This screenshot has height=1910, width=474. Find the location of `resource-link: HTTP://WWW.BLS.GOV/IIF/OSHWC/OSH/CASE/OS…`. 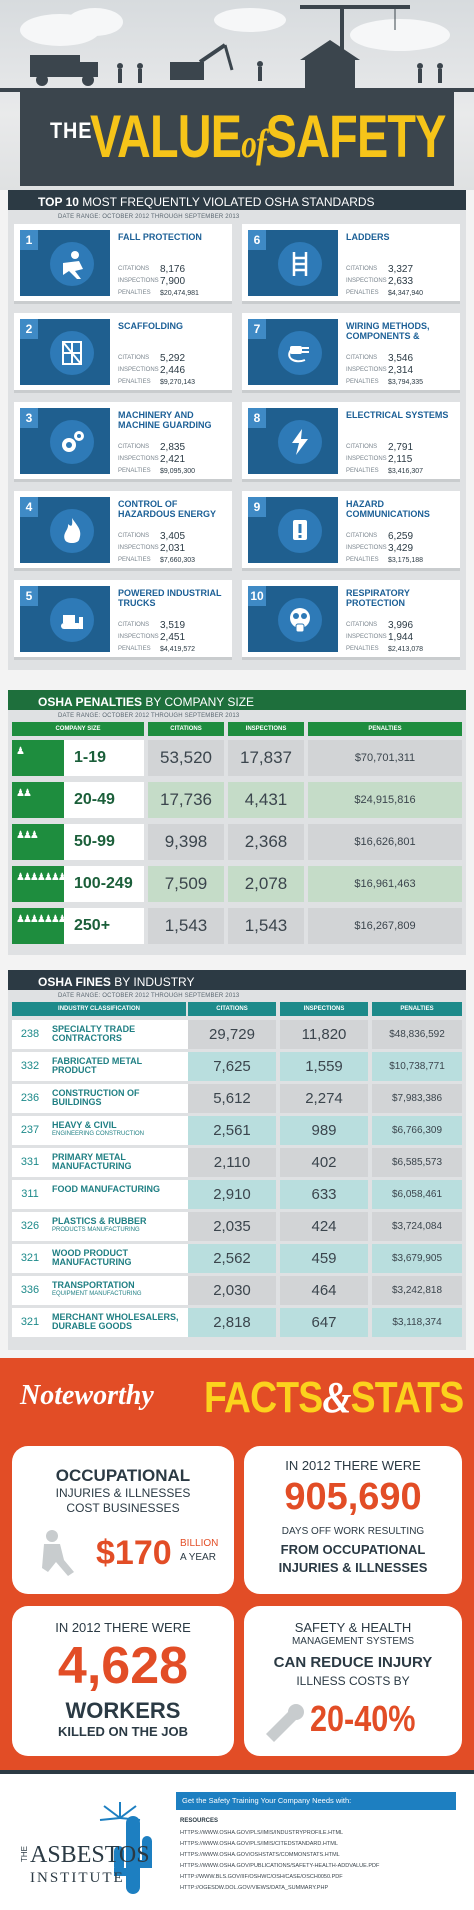

resource-link: HTTP://WWW.BLS.GOV/IIF/OSHWC/OSH/CASE/OS… is located at coordinates (261, 1877).